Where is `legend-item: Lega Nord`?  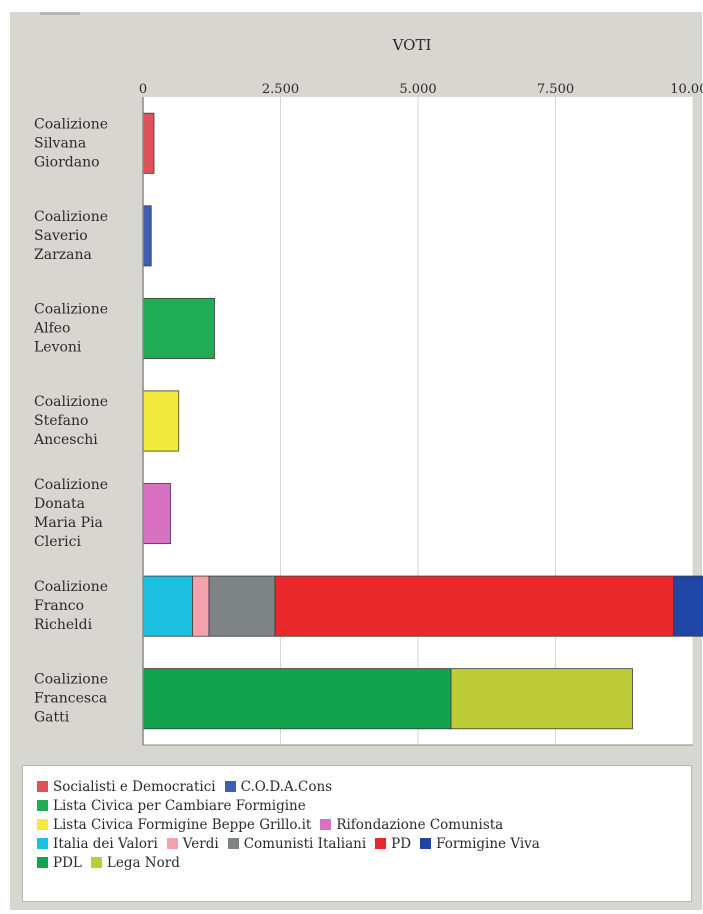 legend-item: Lega Nord is located at coordinates (135, 863).